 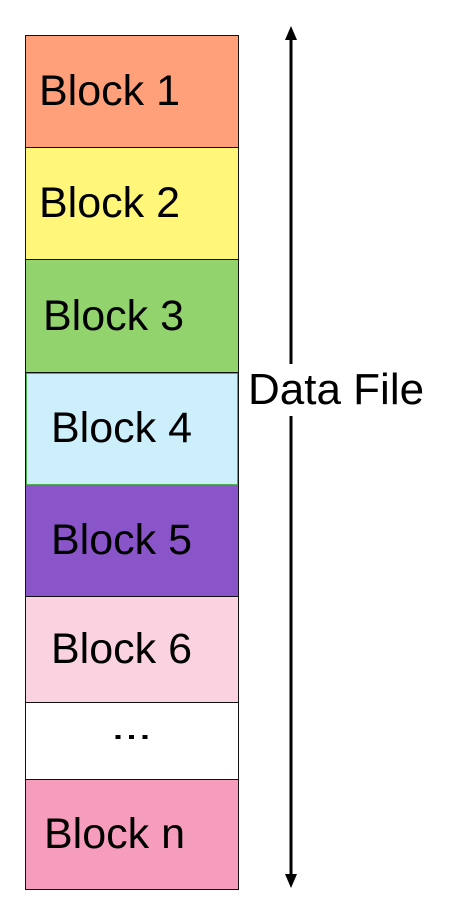 I want to click on block-5-label: Block 5, so click(x=122, y=540).